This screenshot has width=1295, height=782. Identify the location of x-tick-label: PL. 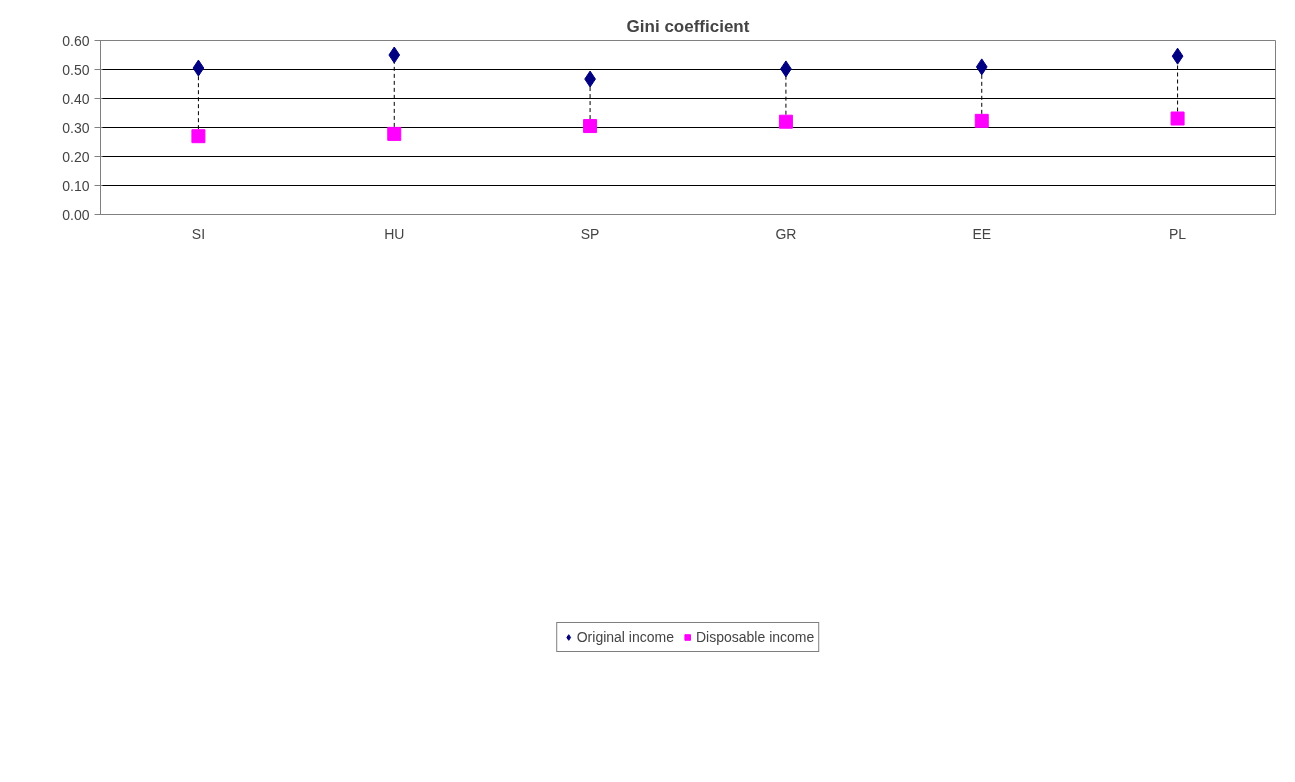
(1178, 233).